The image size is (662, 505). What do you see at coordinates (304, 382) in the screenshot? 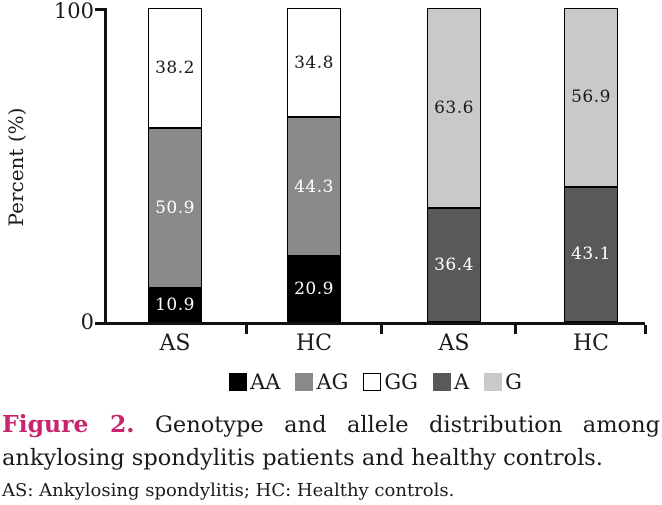
I see `legend-swatch-AG` at bounding box center [304, 382].